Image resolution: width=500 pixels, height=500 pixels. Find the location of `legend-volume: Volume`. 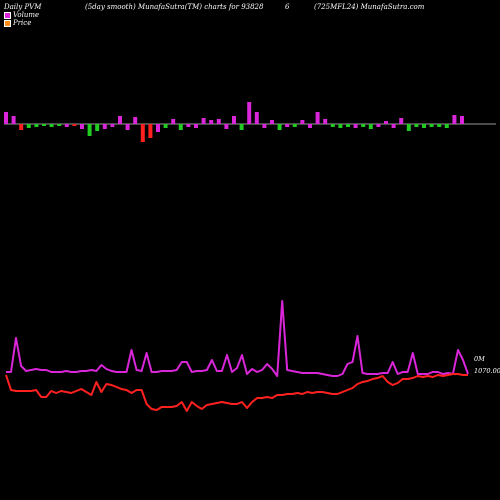

legend-volume: Volume is located at coordinates (21, 15).